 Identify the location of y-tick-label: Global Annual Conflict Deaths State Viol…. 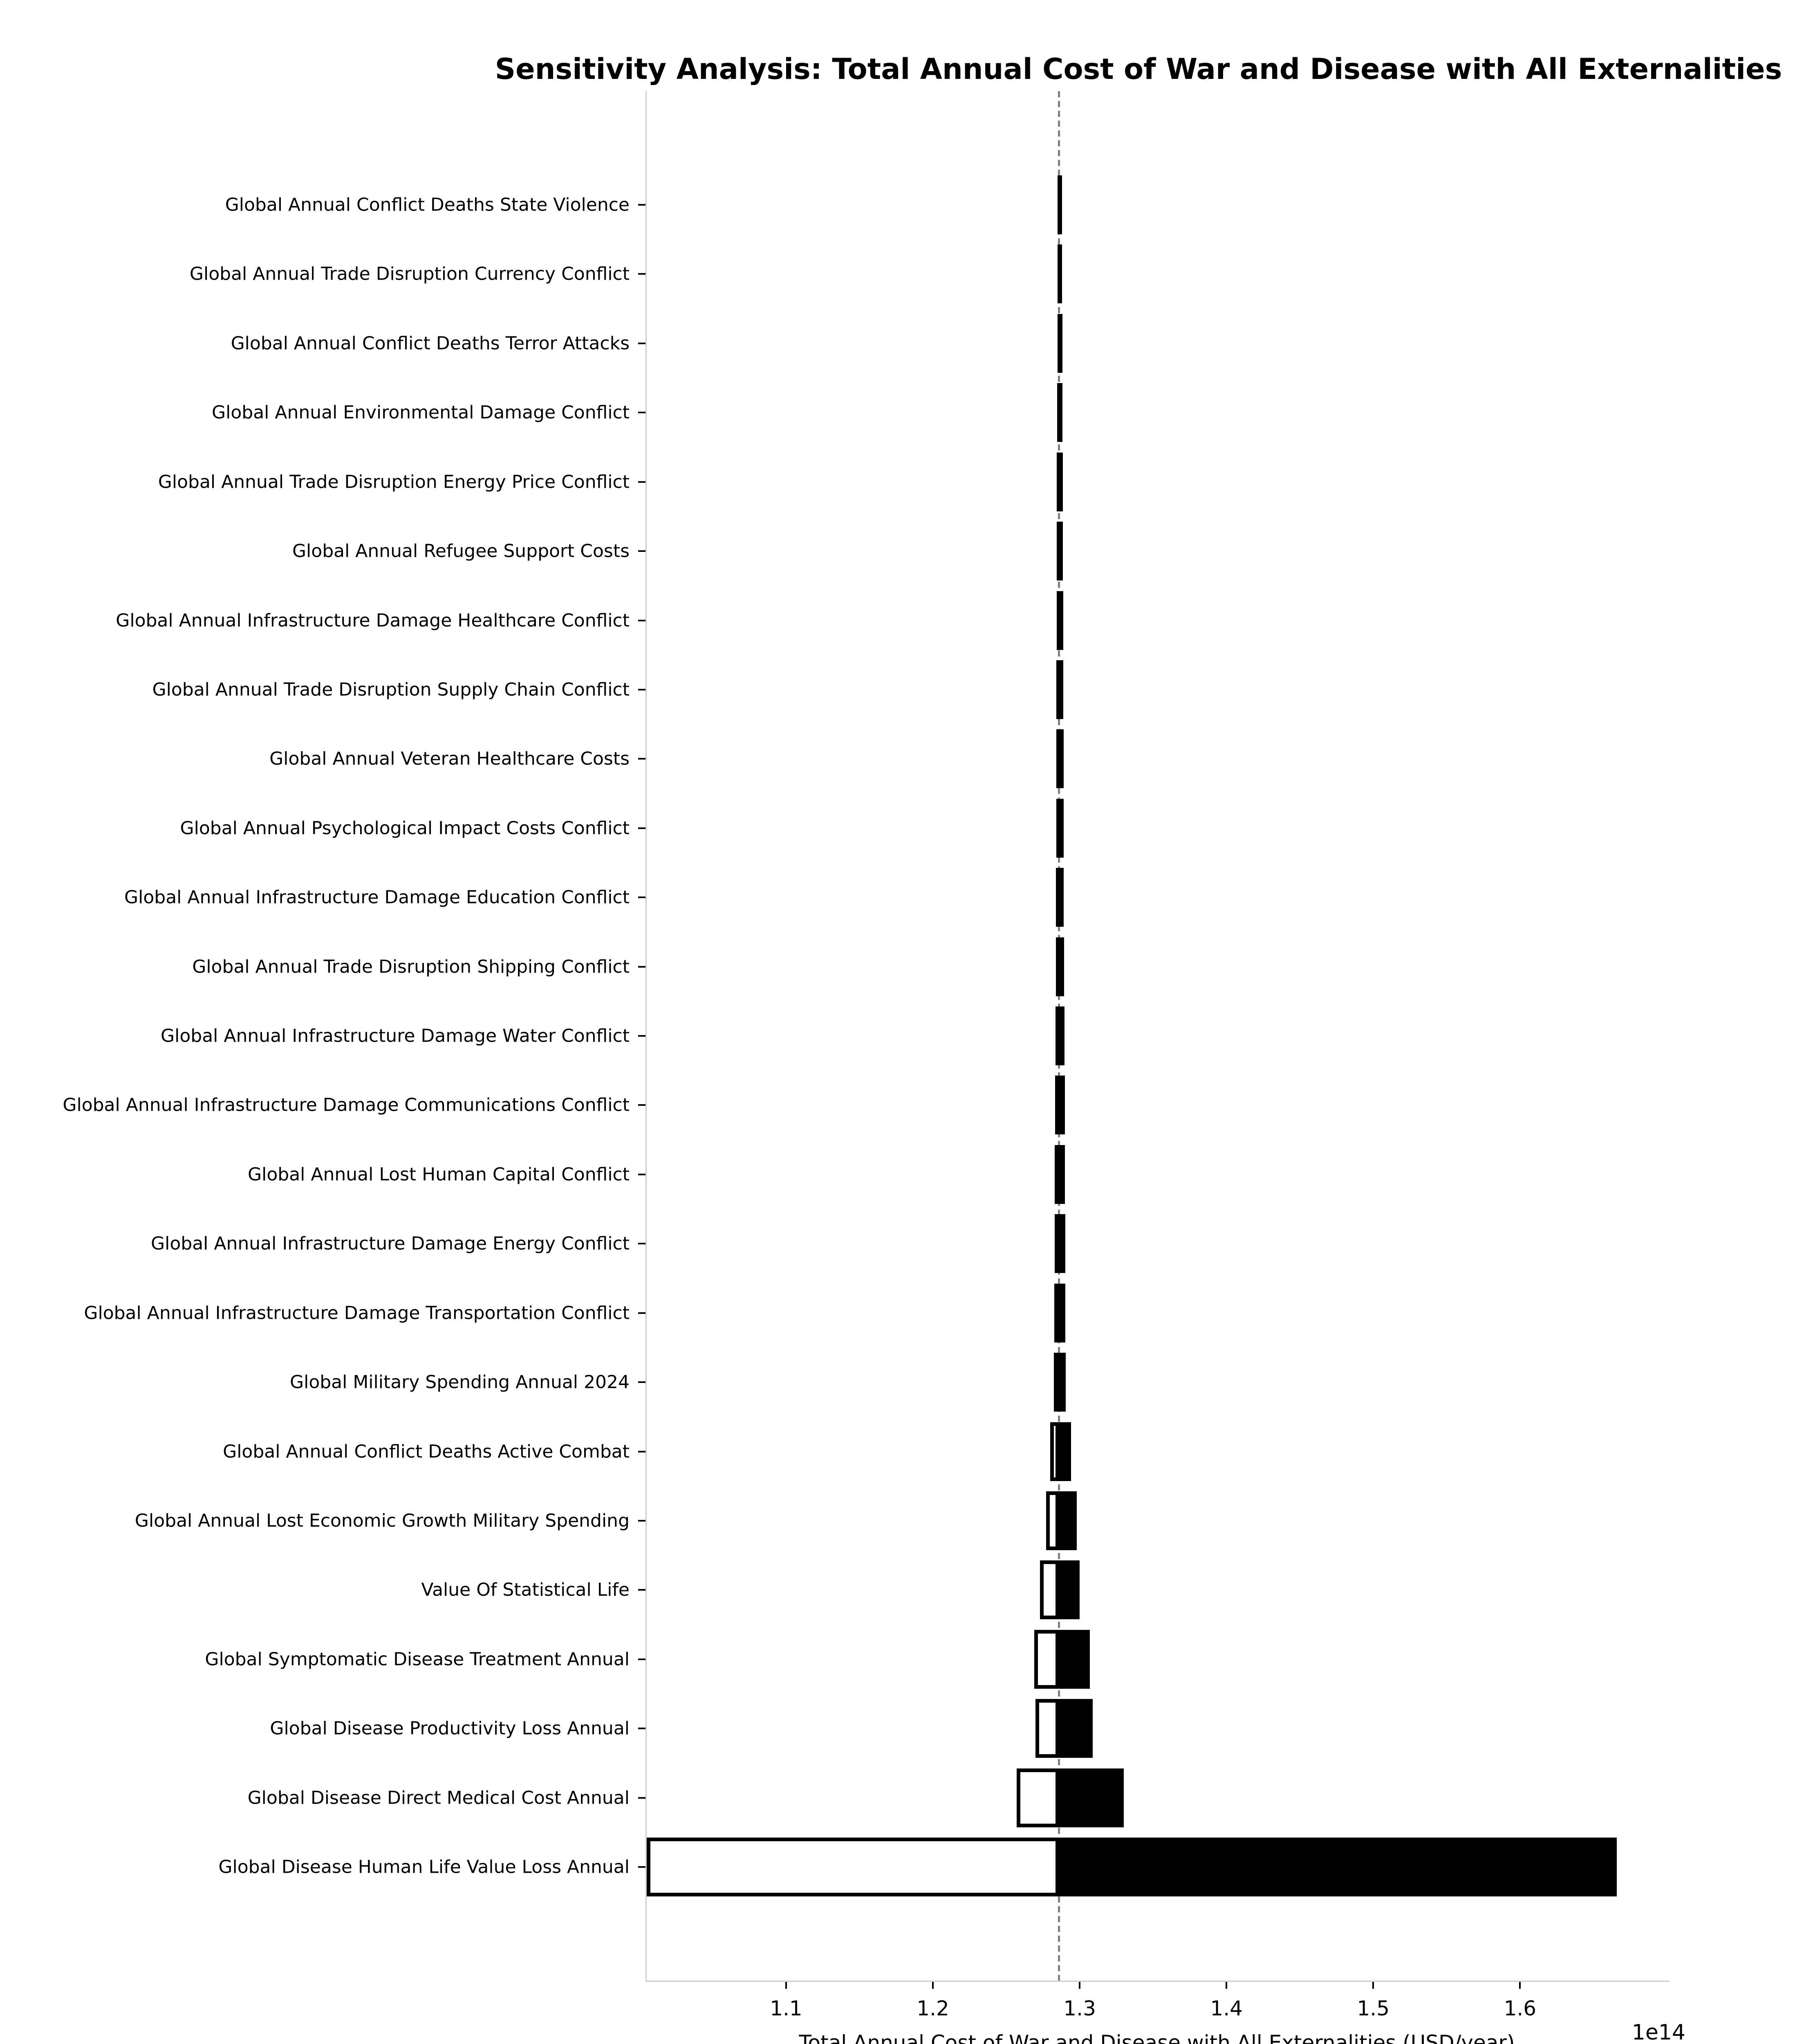
(427, 204).